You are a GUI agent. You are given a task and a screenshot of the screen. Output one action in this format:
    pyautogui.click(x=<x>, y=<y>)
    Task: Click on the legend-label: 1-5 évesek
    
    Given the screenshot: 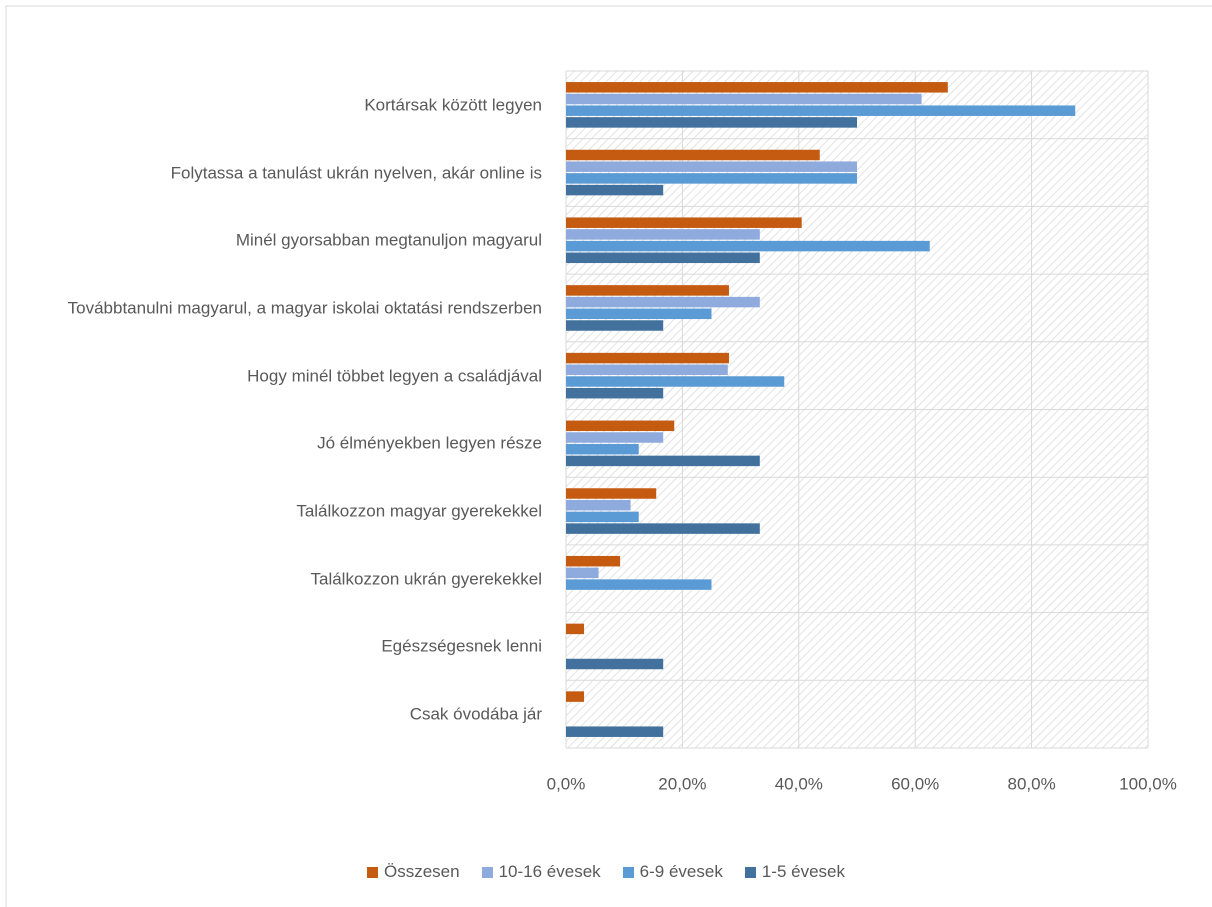 What is the action you would take?
    pyautogui.click(x=803, y=871)
    